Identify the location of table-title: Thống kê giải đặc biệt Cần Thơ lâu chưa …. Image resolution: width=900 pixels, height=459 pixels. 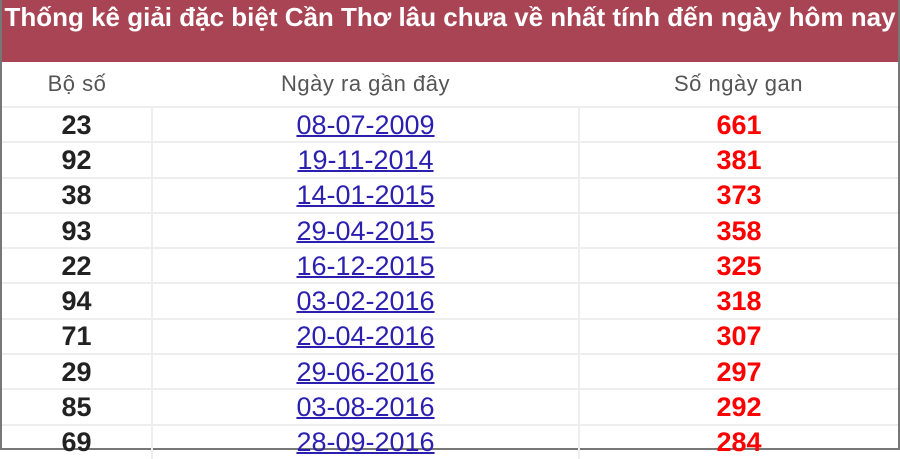
(450, 31).